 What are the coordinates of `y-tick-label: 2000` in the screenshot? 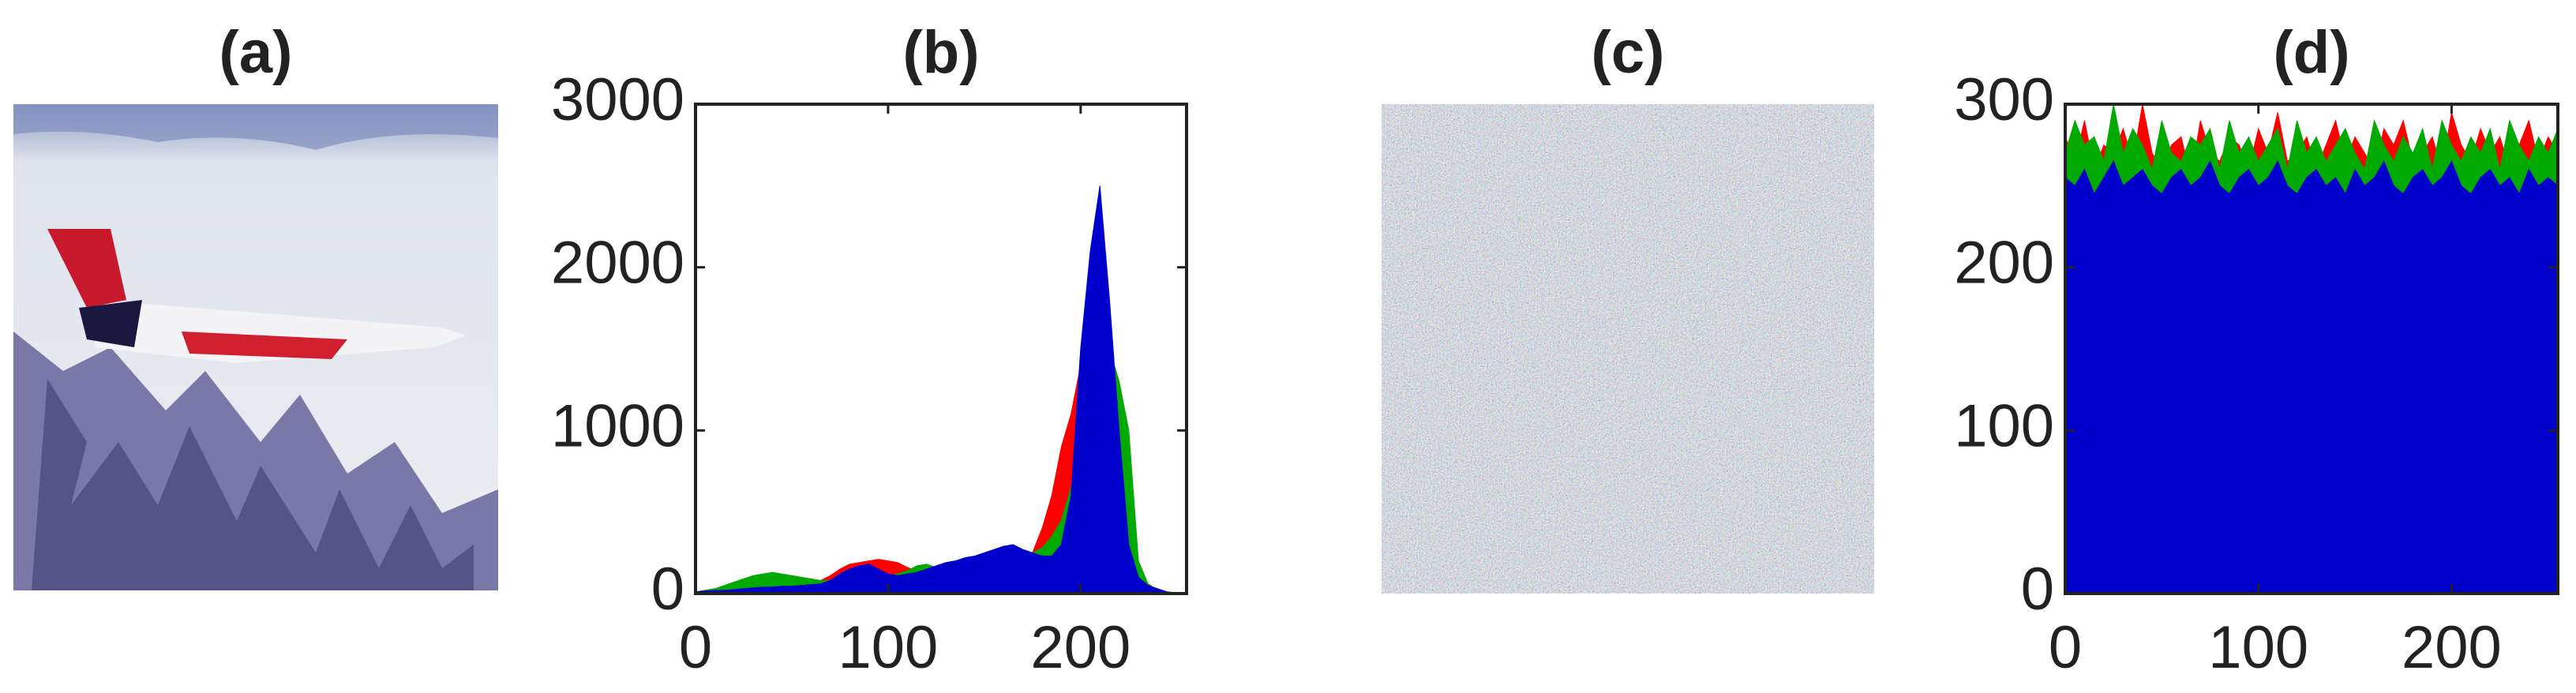 It's located at (617, 263).